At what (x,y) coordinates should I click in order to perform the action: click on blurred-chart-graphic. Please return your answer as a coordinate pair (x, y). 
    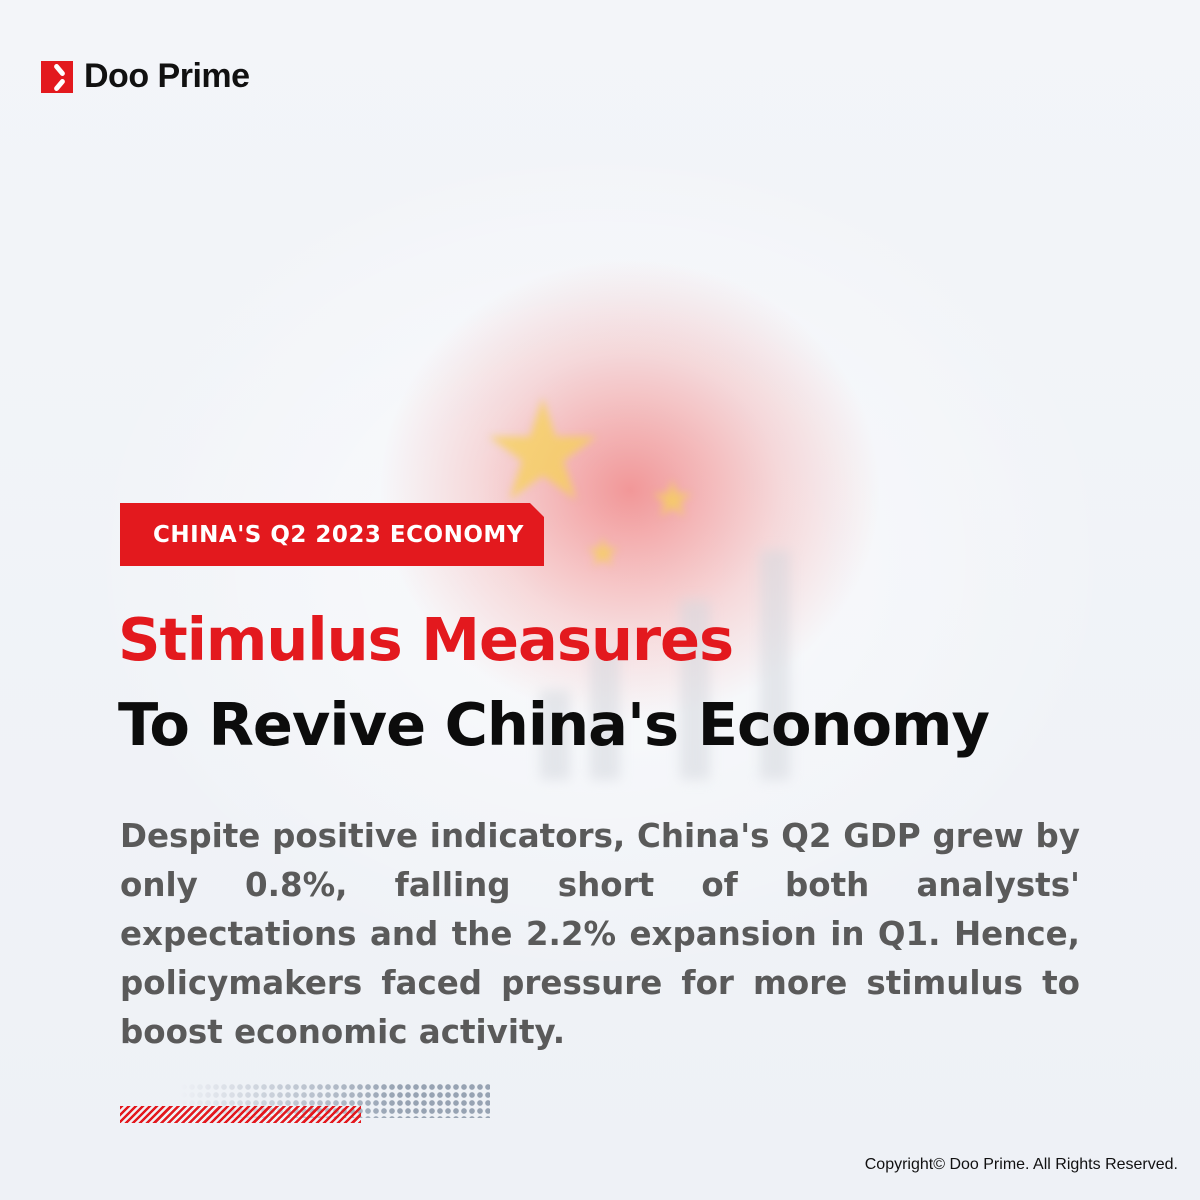
    Looking at the image, I should click on (685, 660).